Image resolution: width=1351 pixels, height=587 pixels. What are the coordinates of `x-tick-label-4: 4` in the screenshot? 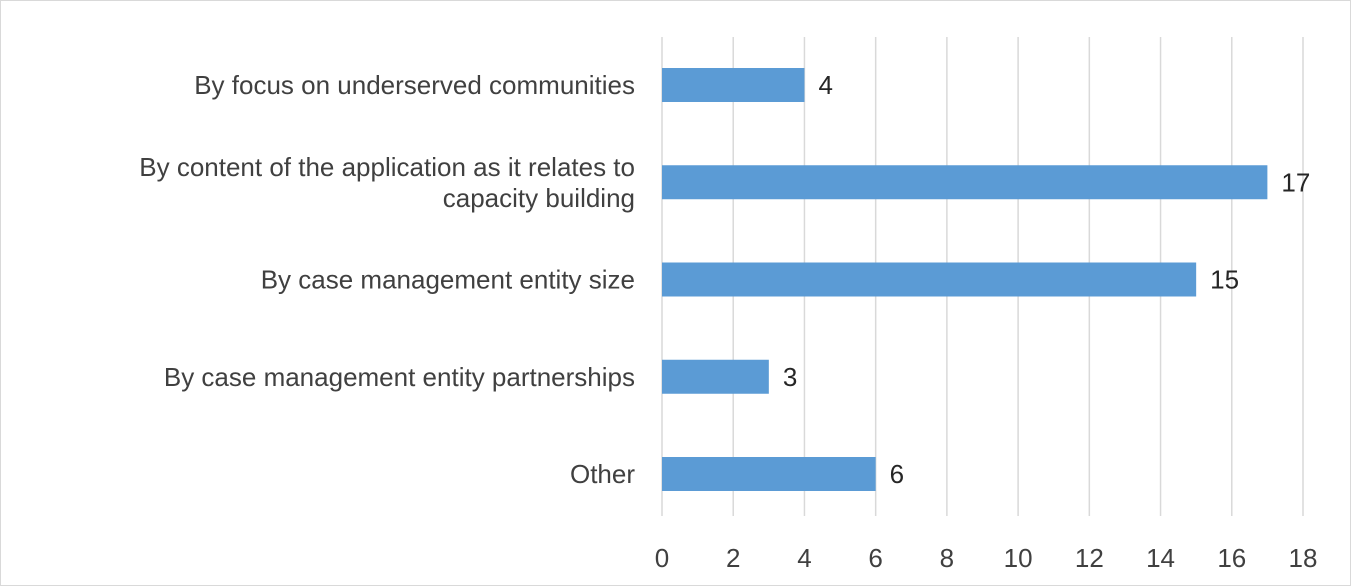 It's located at (804, 558).